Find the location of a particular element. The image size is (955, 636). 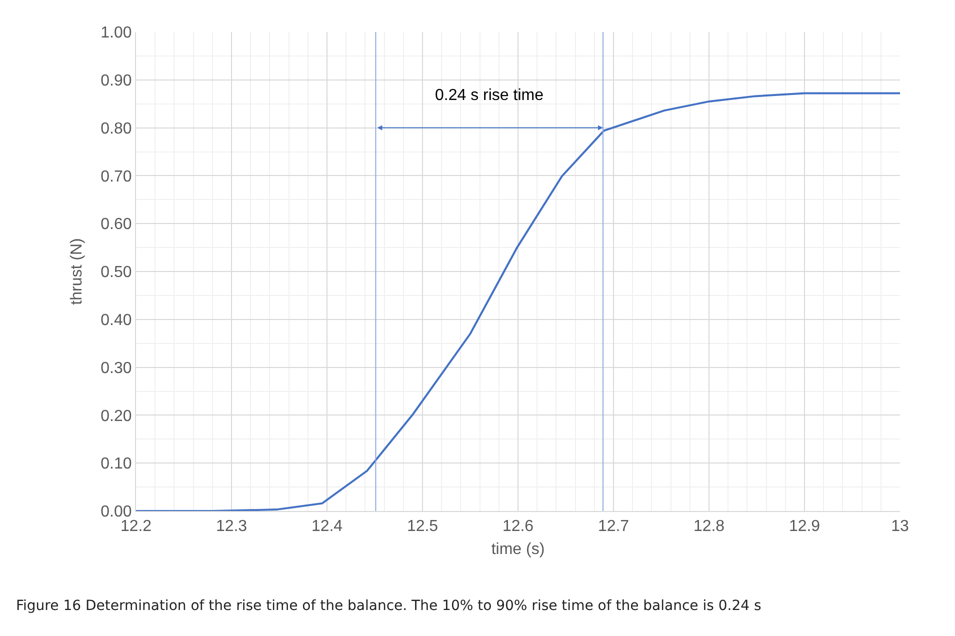

x-tick-label: 12.2 is located at coordinates (136, 527).